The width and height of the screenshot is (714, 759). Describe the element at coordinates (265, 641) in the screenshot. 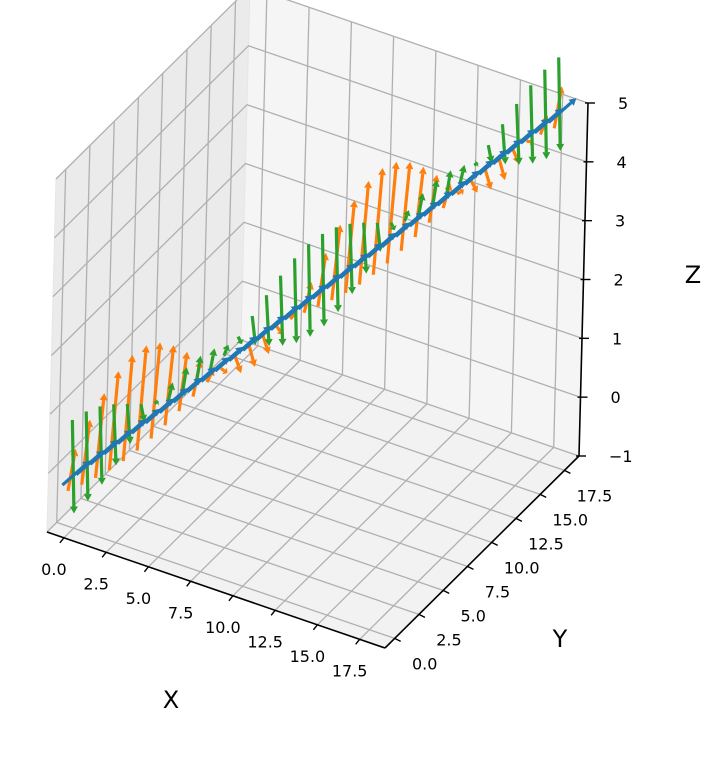

I see `x-tick-label: 12.5` at that location.